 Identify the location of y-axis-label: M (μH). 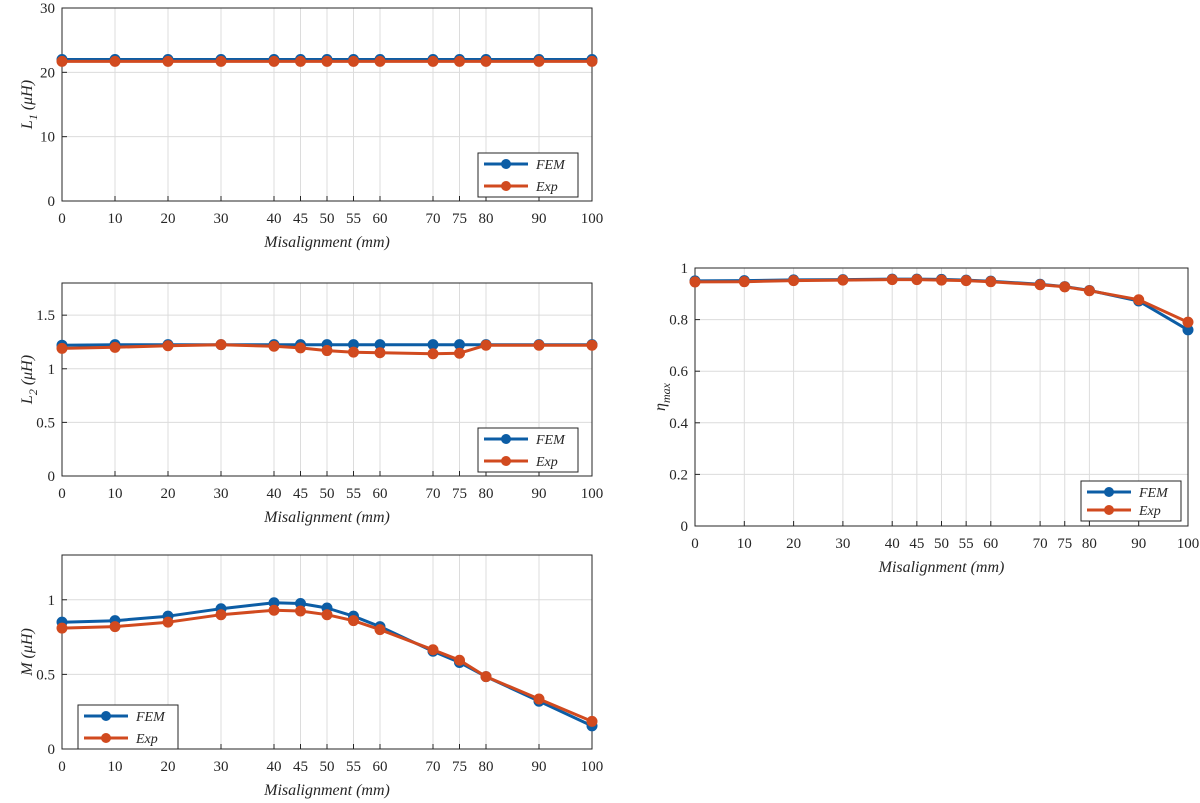
(27, 652).